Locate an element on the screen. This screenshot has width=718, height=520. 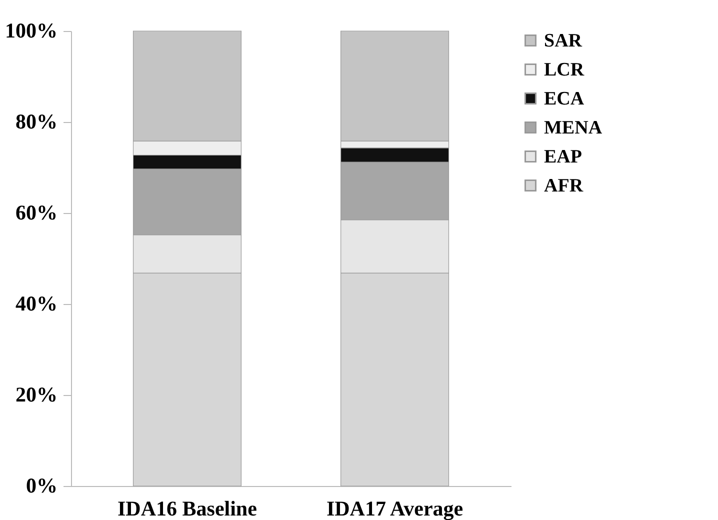
legend-label: SAR is located at coordinates (563, 41).